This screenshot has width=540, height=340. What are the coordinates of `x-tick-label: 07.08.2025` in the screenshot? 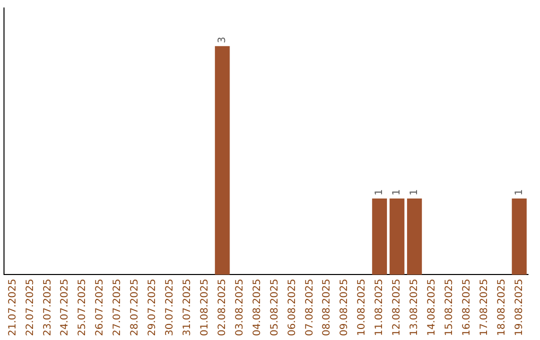 It's located at (310, 307).